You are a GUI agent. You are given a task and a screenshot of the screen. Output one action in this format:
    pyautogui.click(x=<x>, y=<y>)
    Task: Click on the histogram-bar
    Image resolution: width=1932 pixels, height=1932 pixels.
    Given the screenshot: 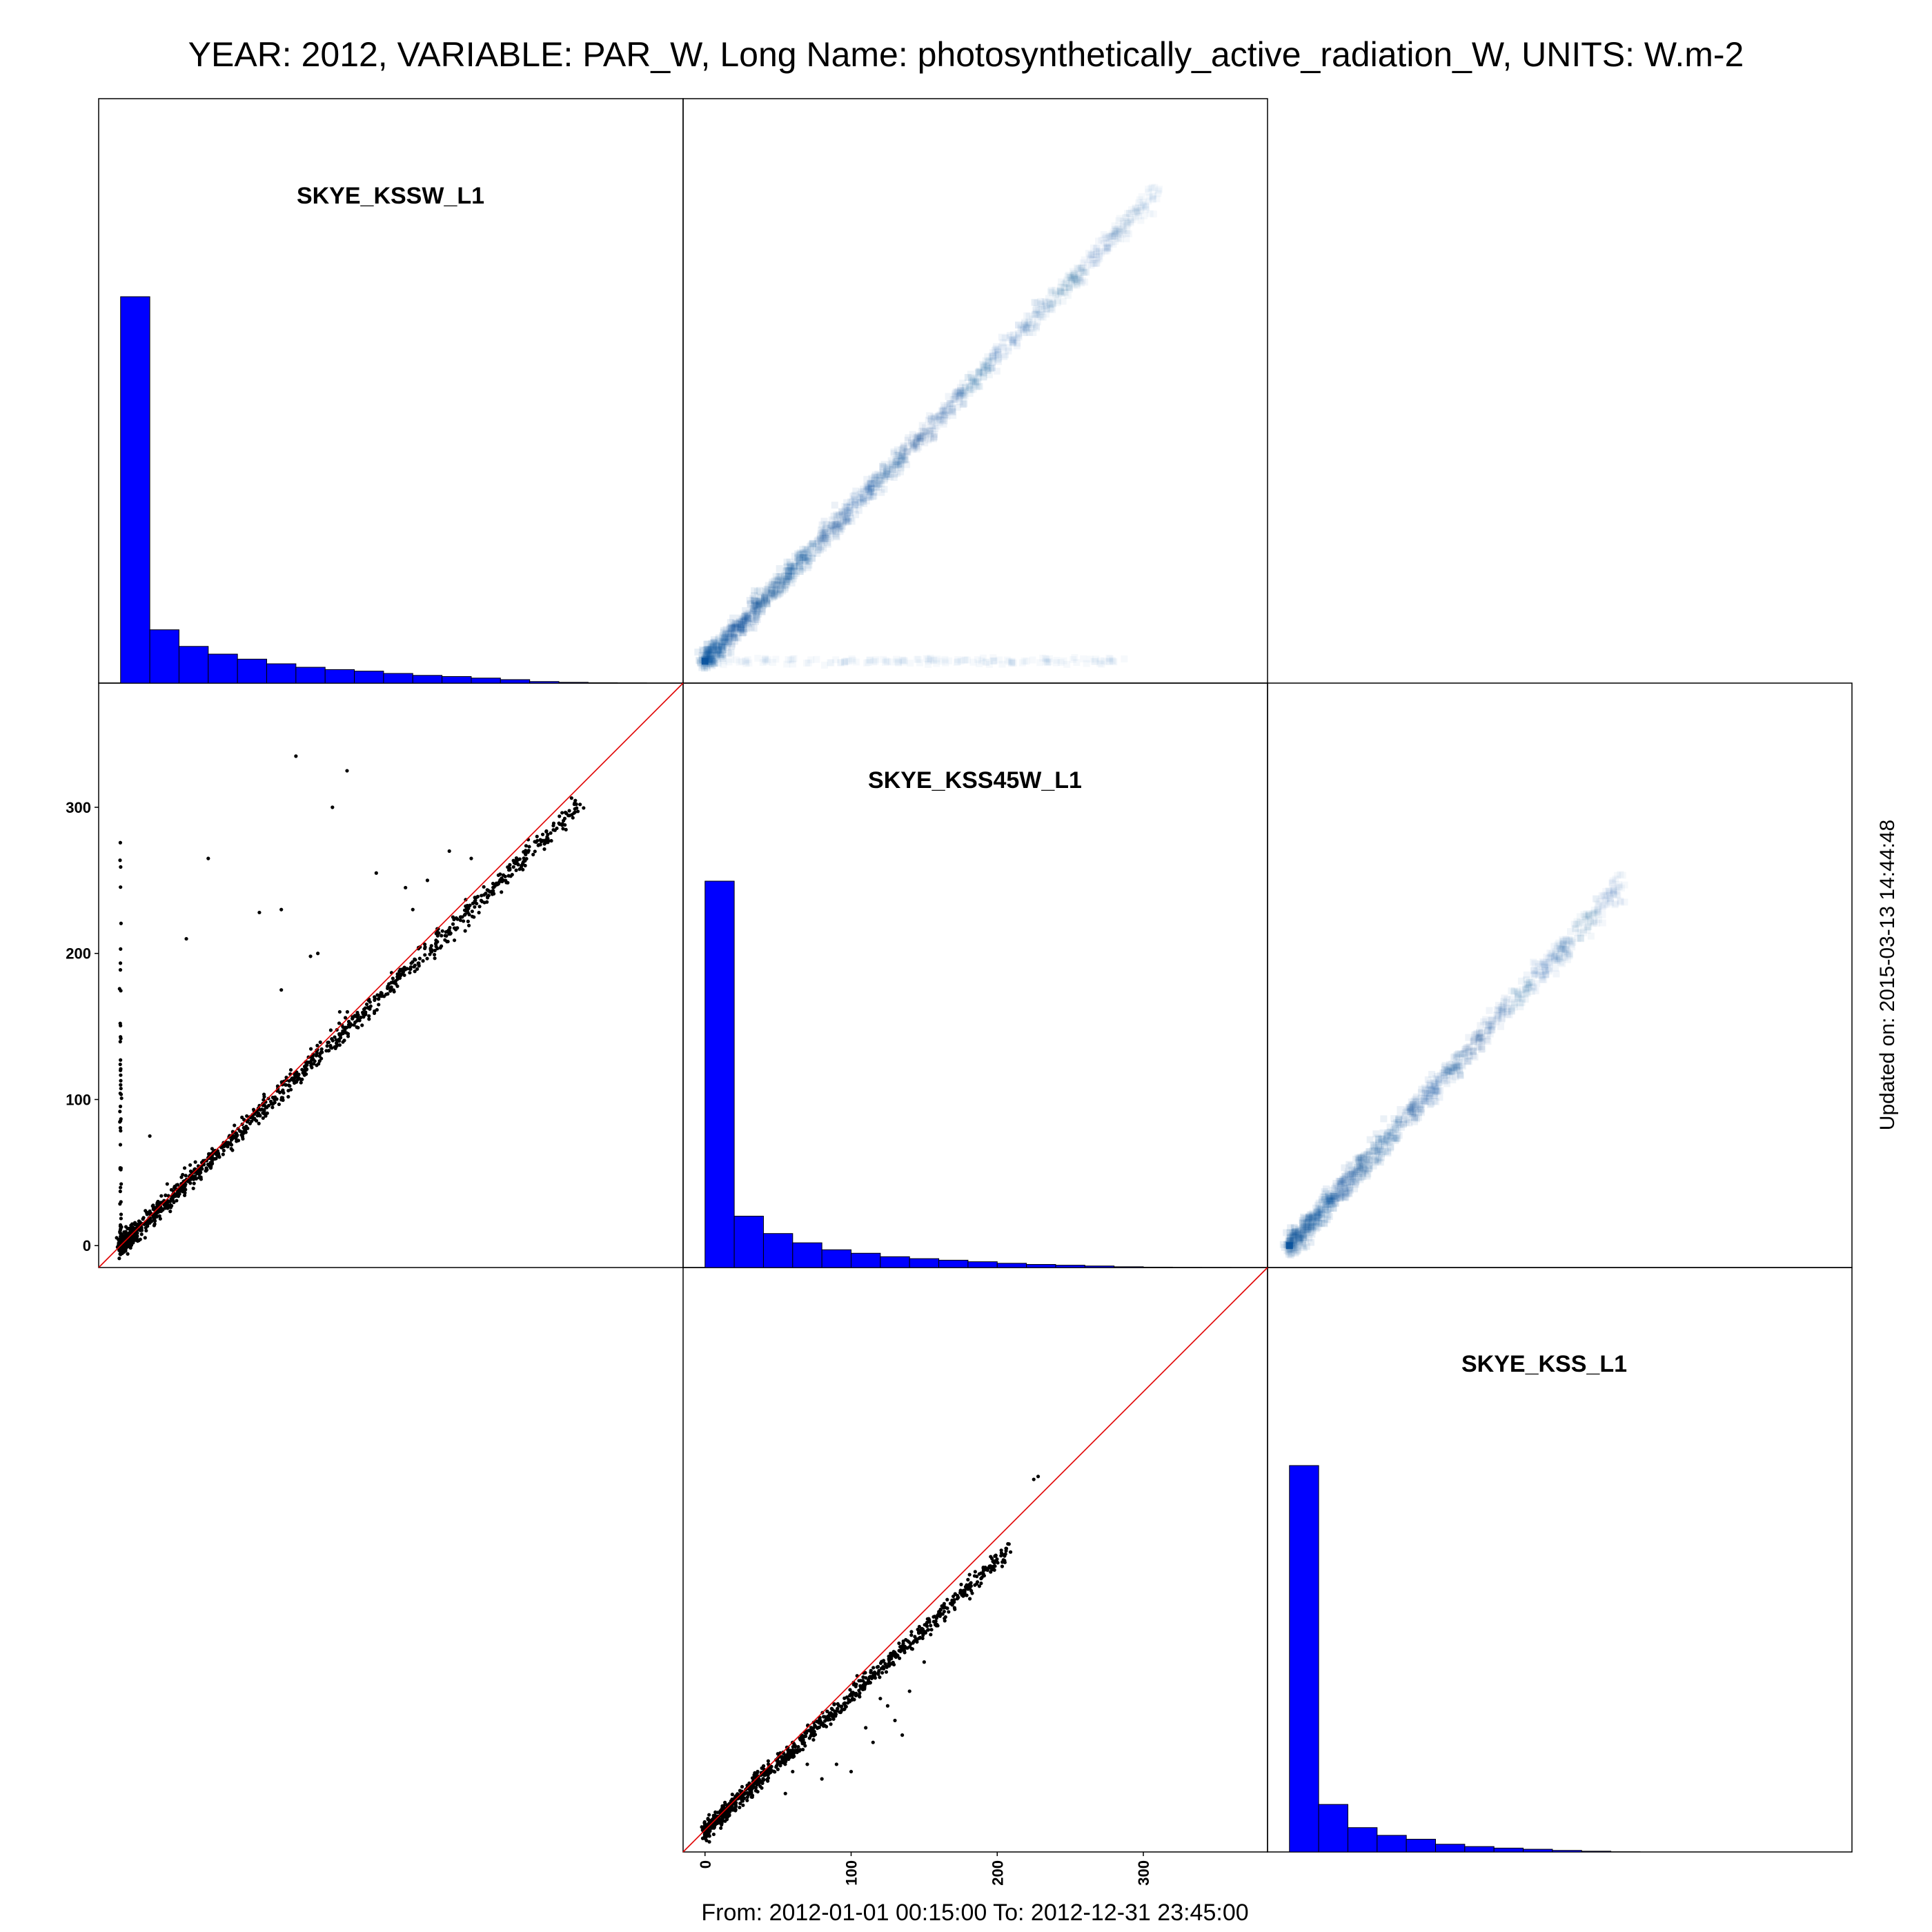 What is the action you would take?
    pyautogui.click(x=427, y=679)
    